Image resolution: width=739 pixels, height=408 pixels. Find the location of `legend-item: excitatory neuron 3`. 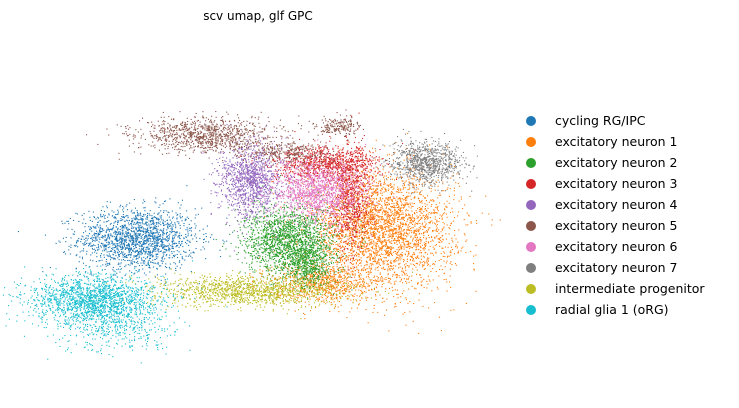

legend-item: excitatory neuron 3 is located at coordinates (615, 183).